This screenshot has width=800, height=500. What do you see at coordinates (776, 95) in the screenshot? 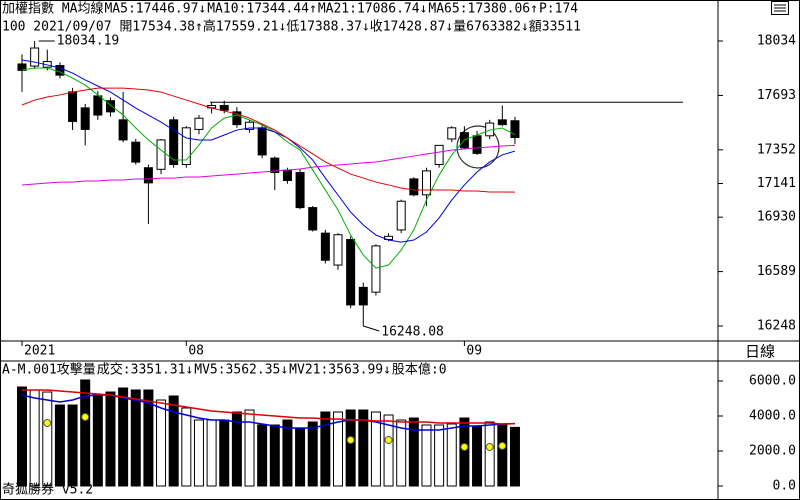
I see `y-tick-label: 17693` at bounding box center [776, 95].